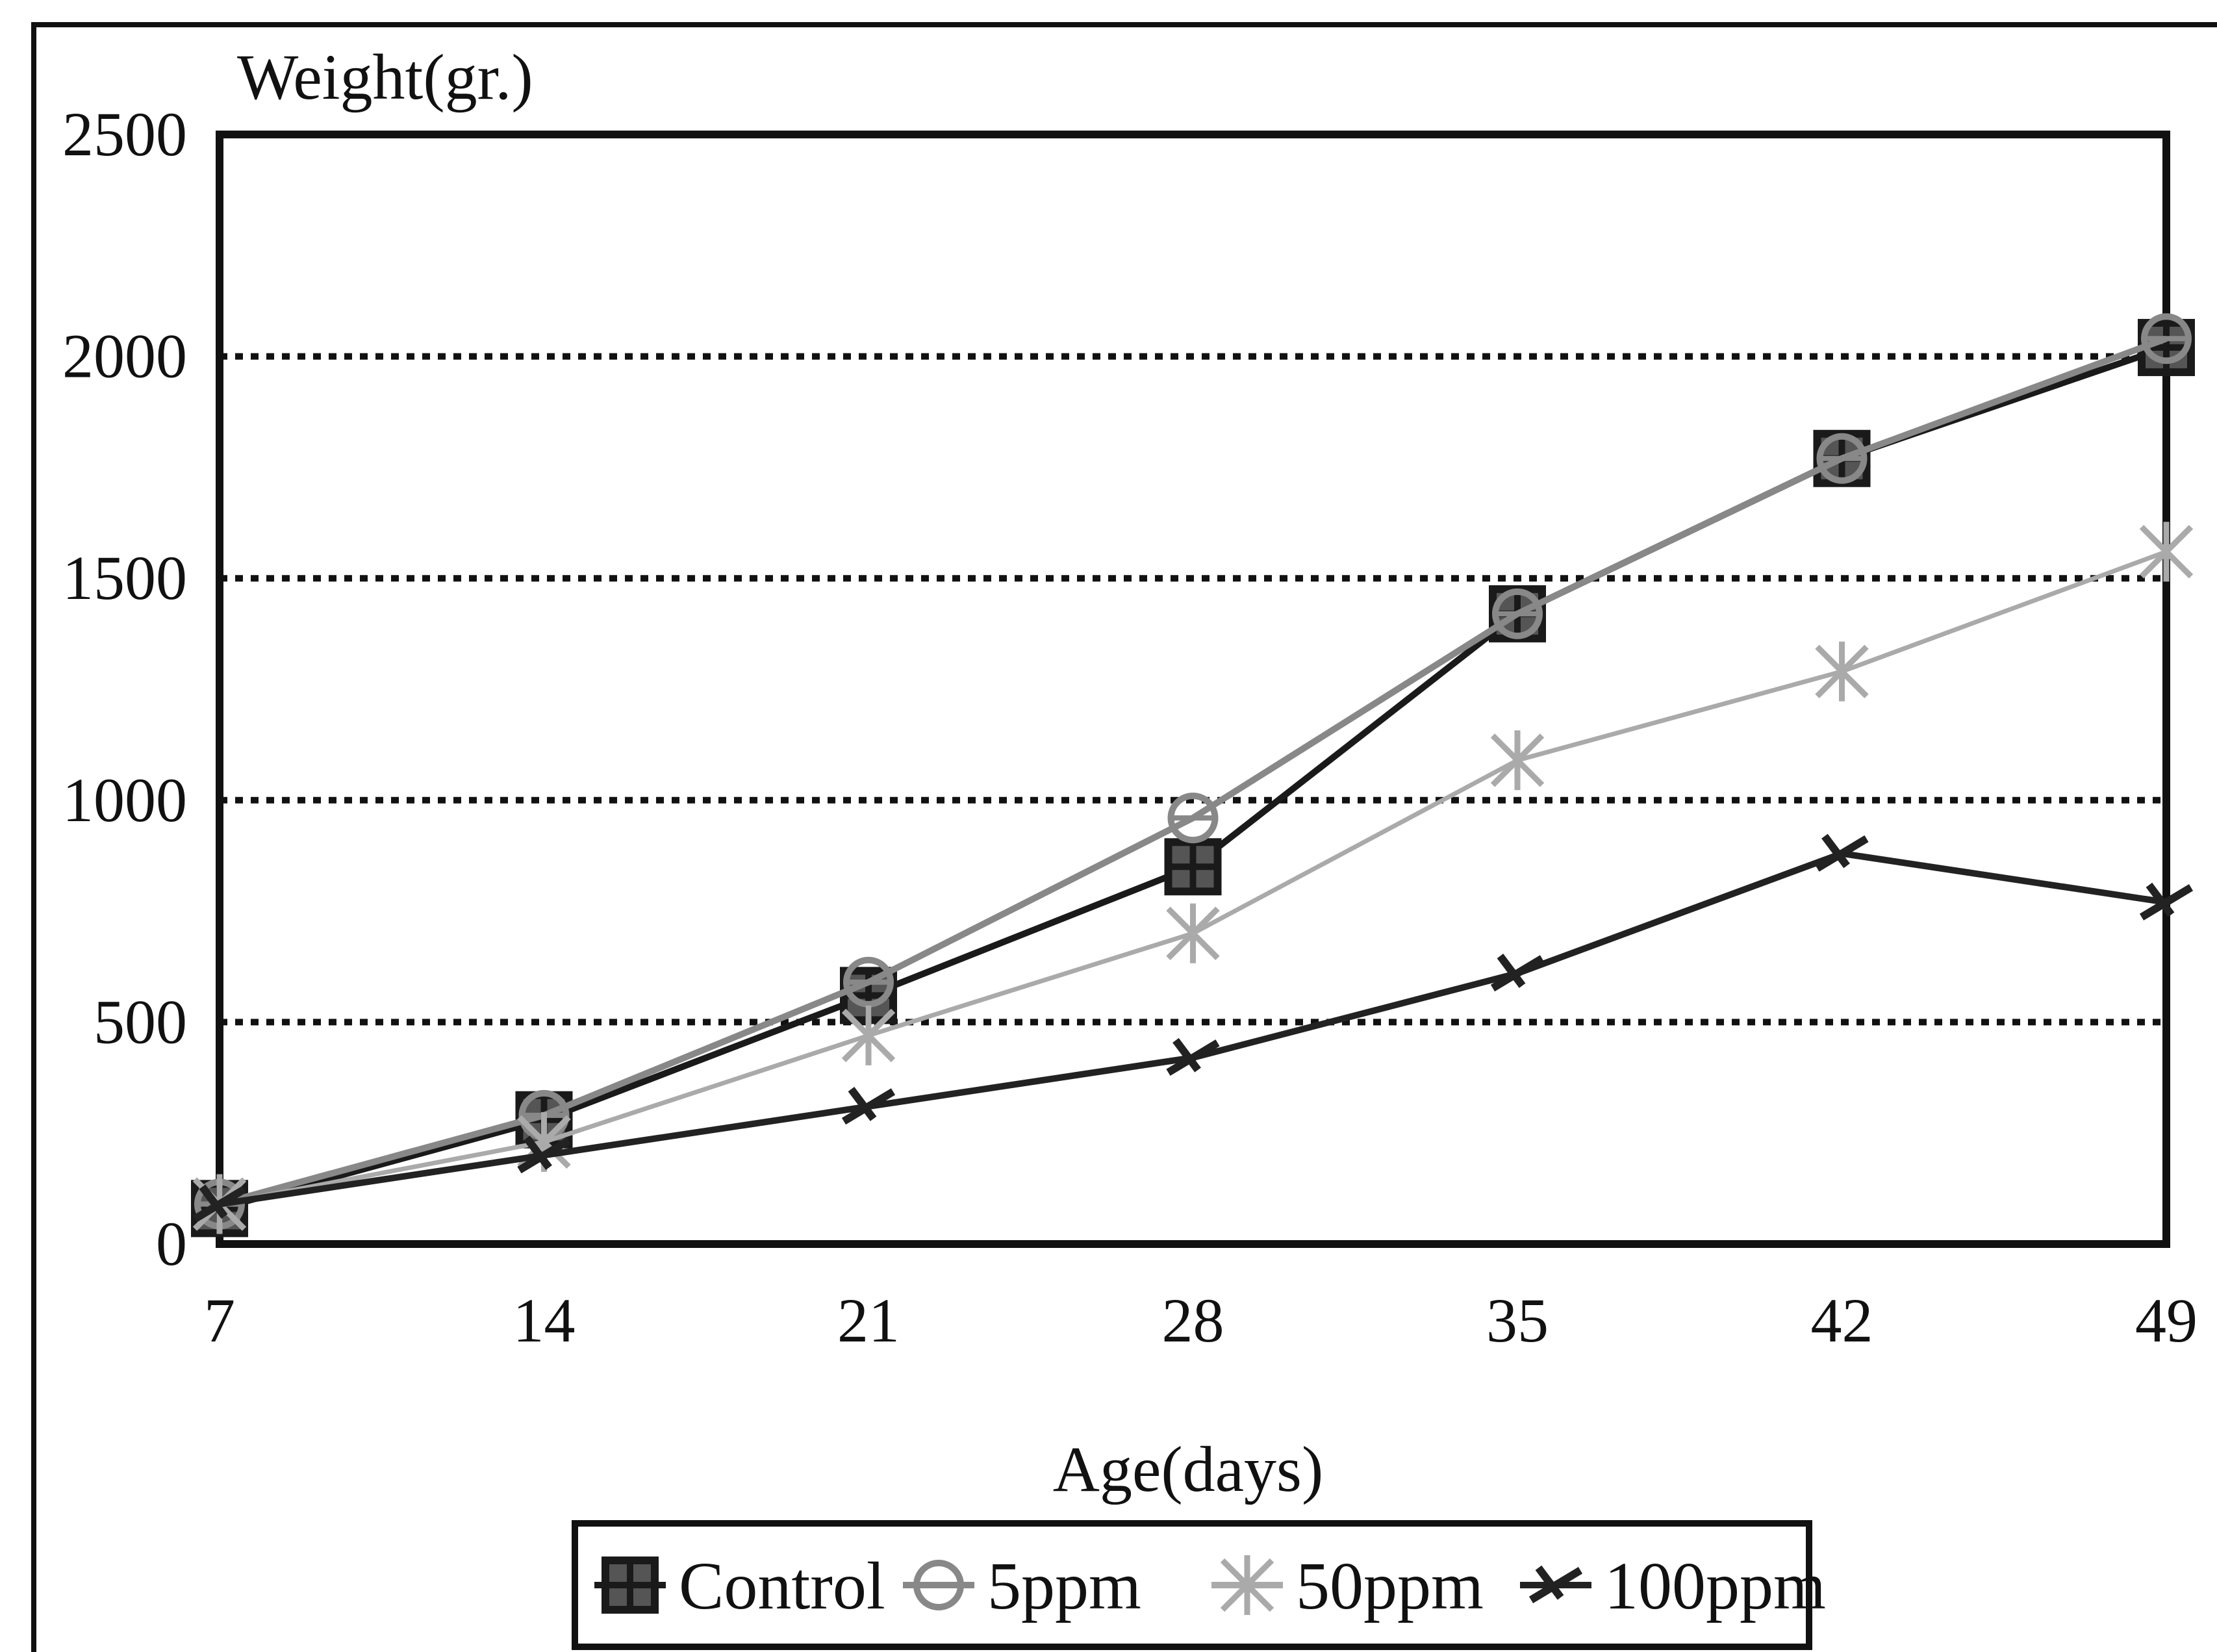 The image size is (2217, 1652). I want to click on y-tick-label-1: 500, so click(140, 1021).